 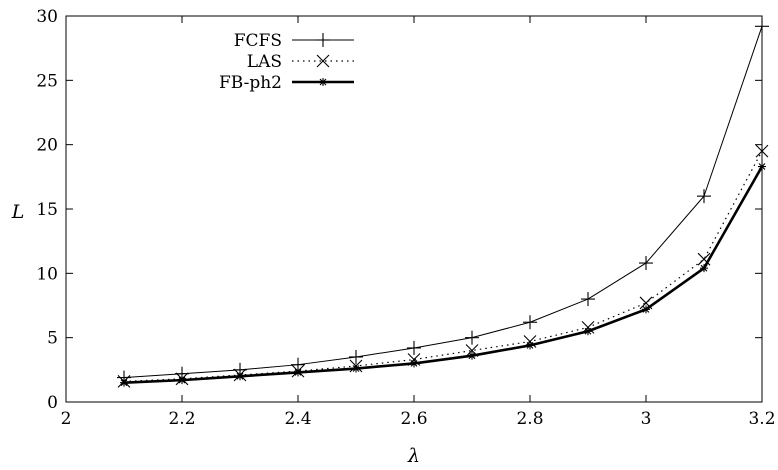 What do you see at coordinates (18, 212) in the screenshot?
I see `y-axis-label: L` at bounding box center [18, 212].